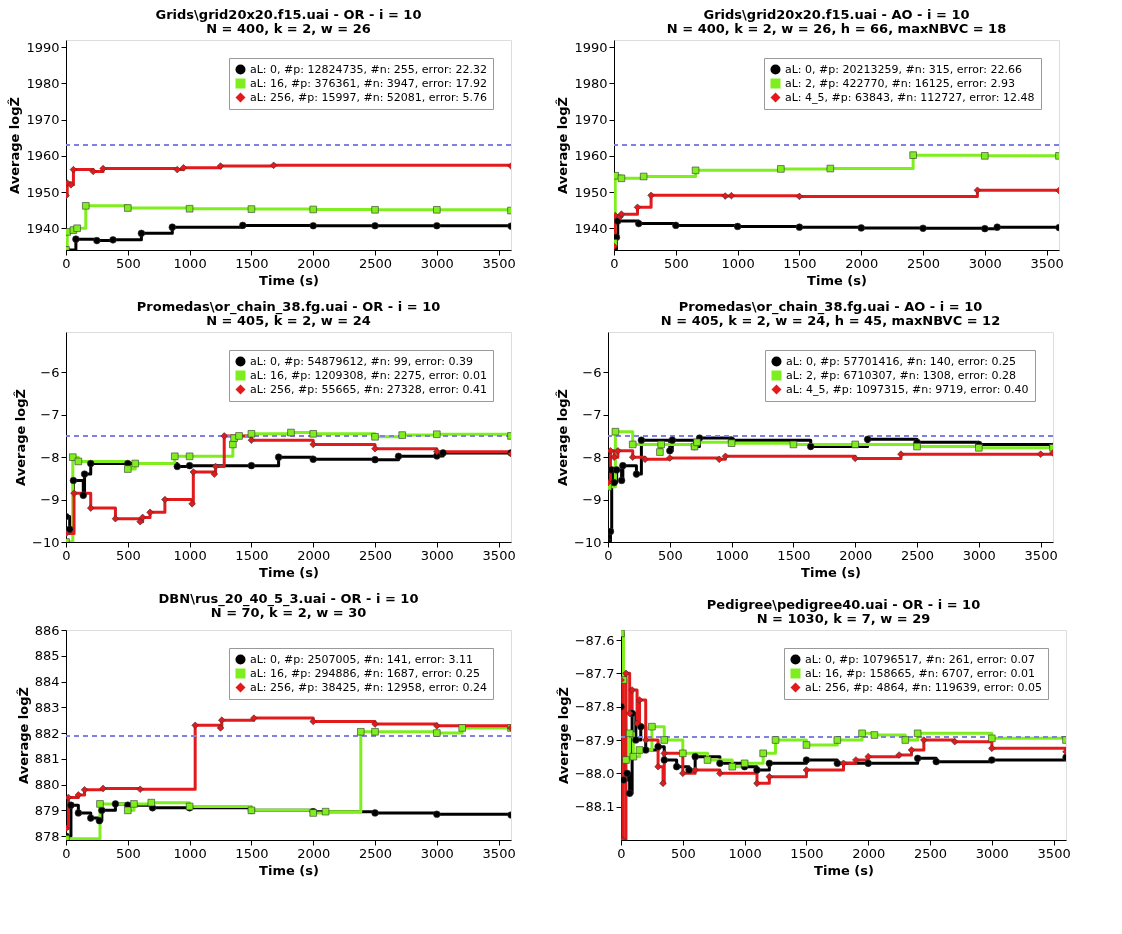  Describe the element at coordinates (43, 192) in the screenshot. I see `y-tick-label: 1950` at that location.